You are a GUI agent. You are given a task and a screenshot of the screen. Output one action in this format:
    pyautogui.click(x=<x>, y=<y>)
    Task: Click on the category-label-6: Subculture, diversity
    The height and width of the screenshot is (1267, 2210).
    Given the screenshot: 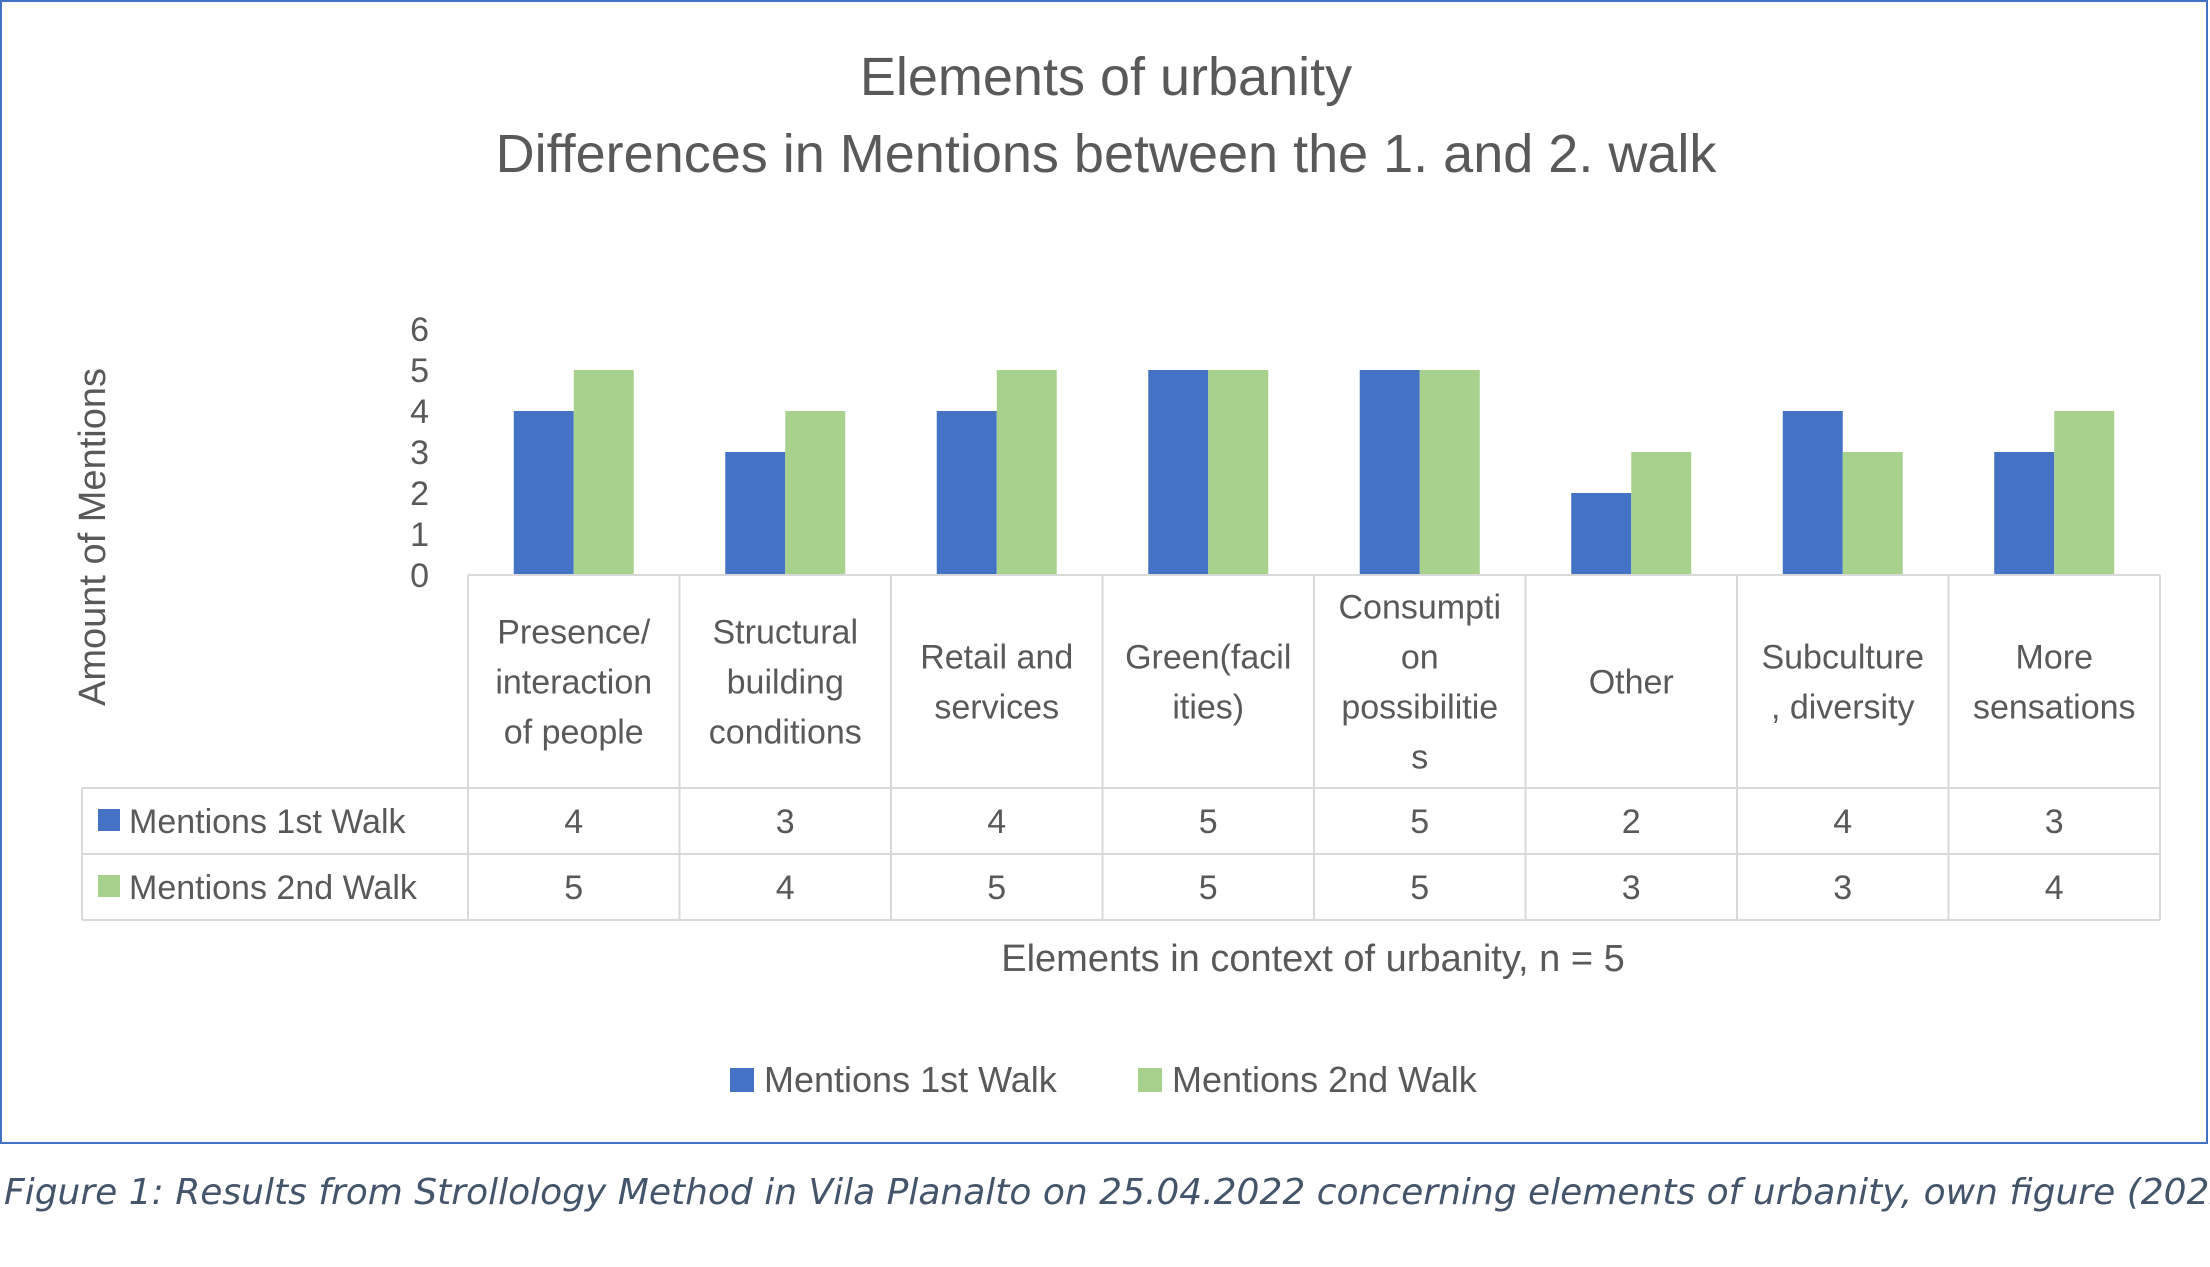 What is the action you would take?
    pyautogui.click(x=1842, y=683)
    